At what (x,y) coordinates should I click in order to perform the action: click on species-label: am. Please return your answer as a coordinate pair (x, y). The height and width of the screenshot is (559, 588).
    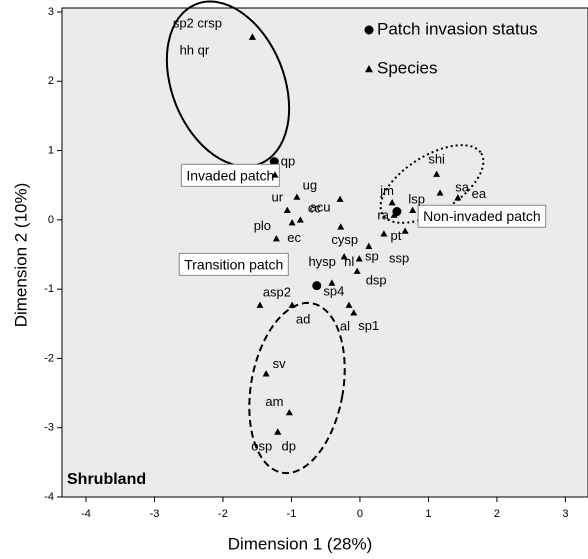
    Looking at the image, I should click on (274, 401).